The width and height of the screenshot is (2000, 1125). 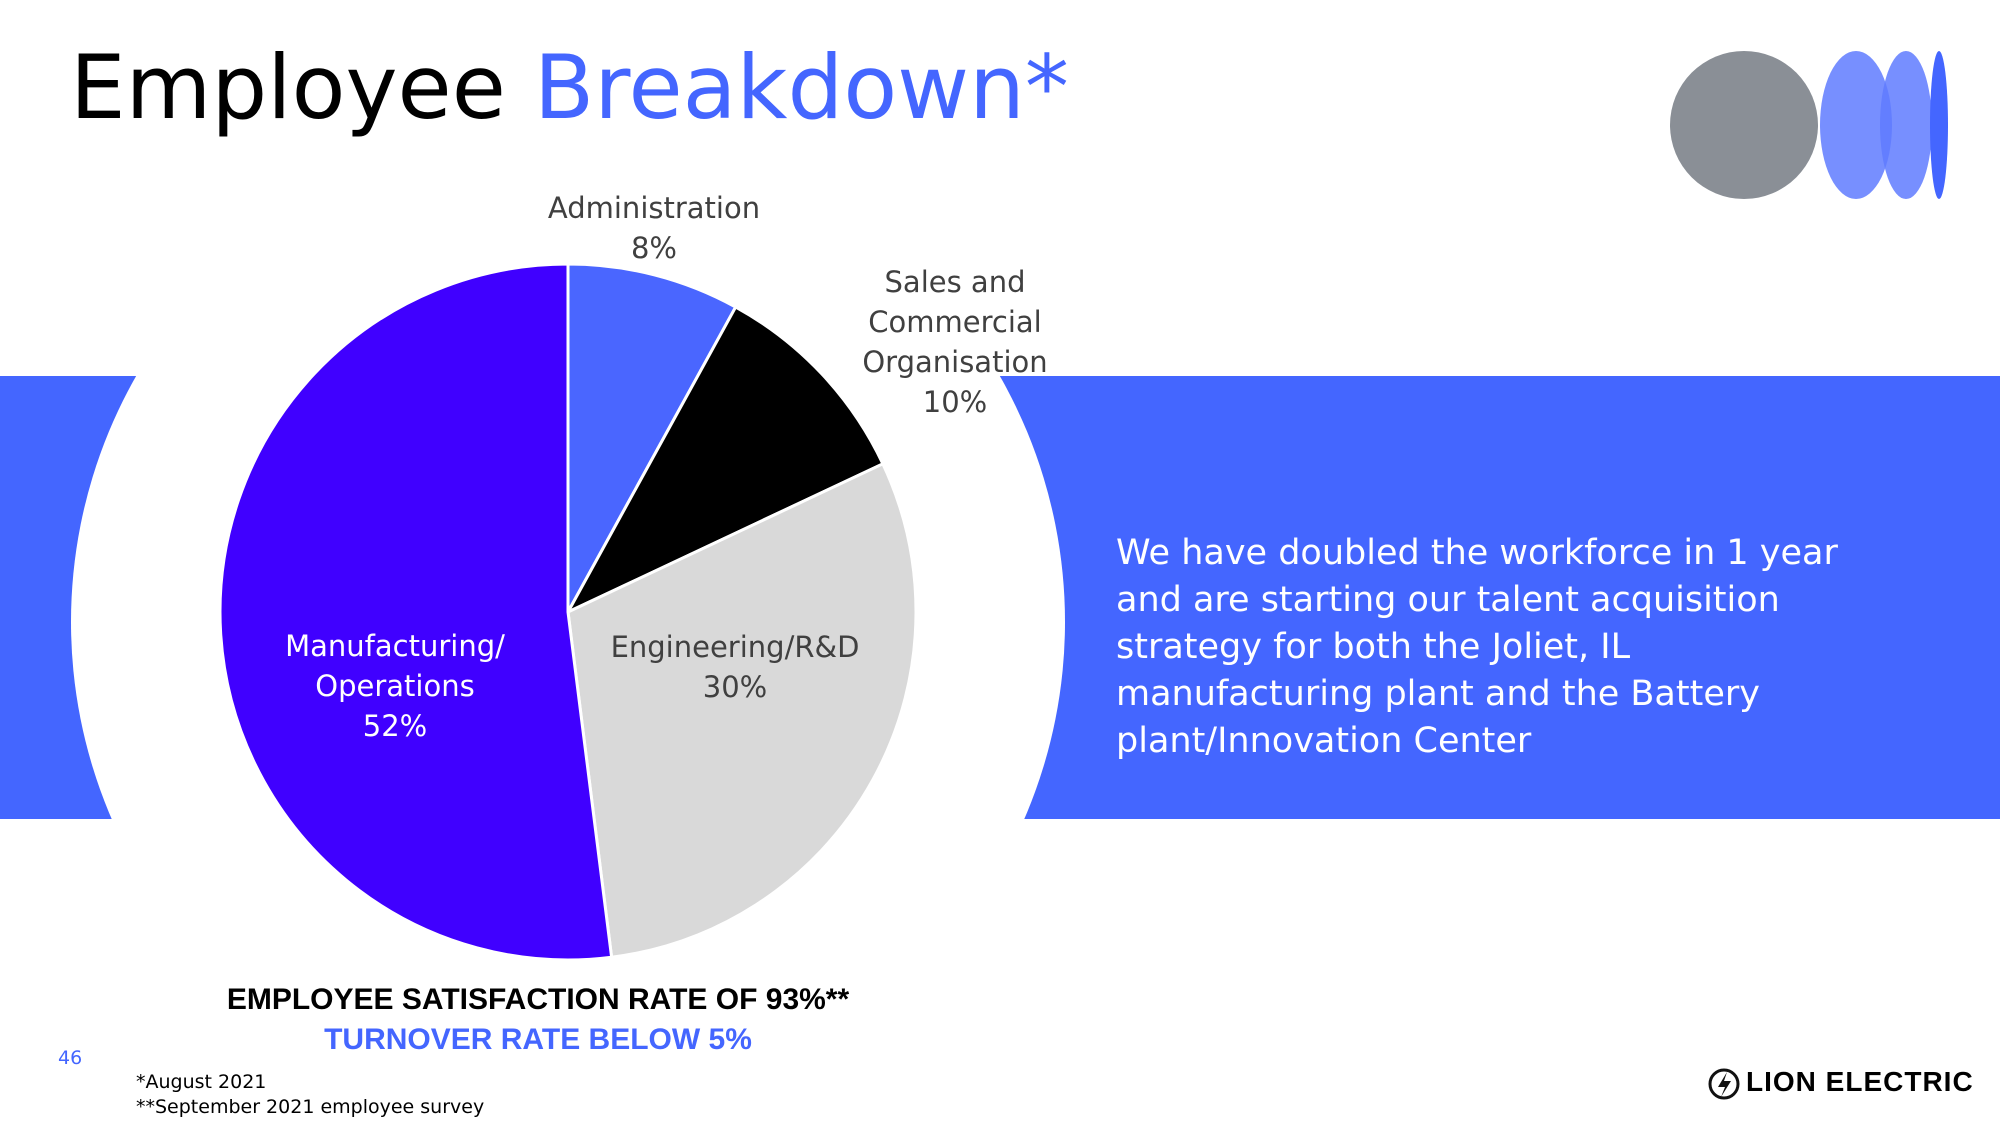 What do you see at coordinates (654, 228) in the screenshot?
I see `slice-label: Administration 8%` at bounding box center [654, 228].